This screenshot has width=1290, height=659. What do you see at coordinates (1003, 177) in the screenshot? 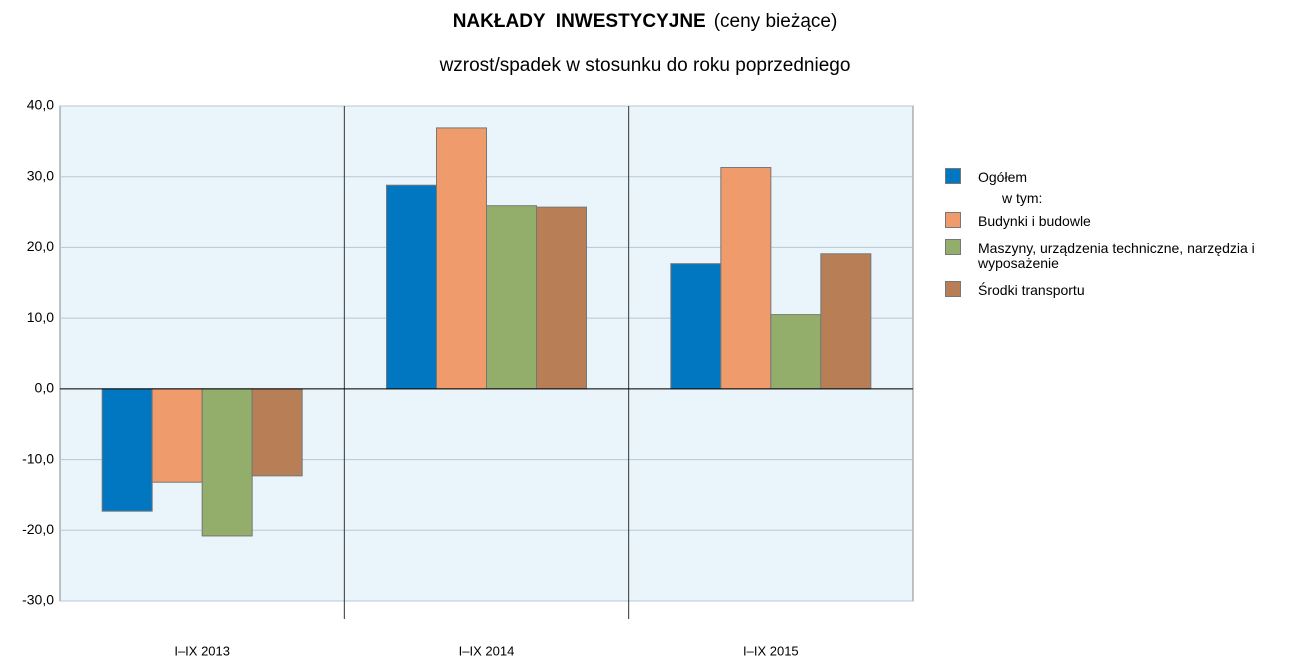
I see `legend-label: Ogółem` at bounding box center [1003, 177].